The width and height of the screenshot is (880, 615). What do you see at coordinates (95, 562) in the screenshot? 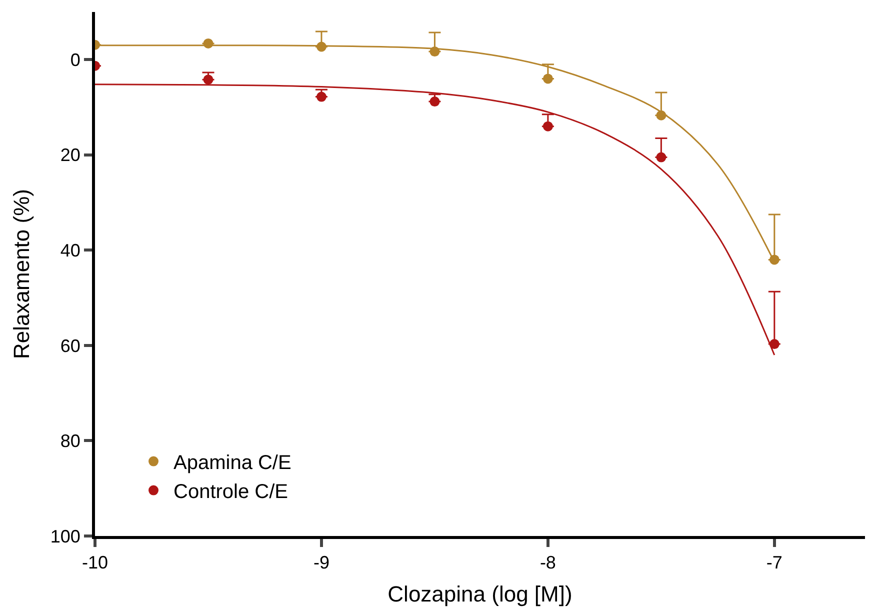
I see `x-tick-label: -10` at bounding box center [95, 562].